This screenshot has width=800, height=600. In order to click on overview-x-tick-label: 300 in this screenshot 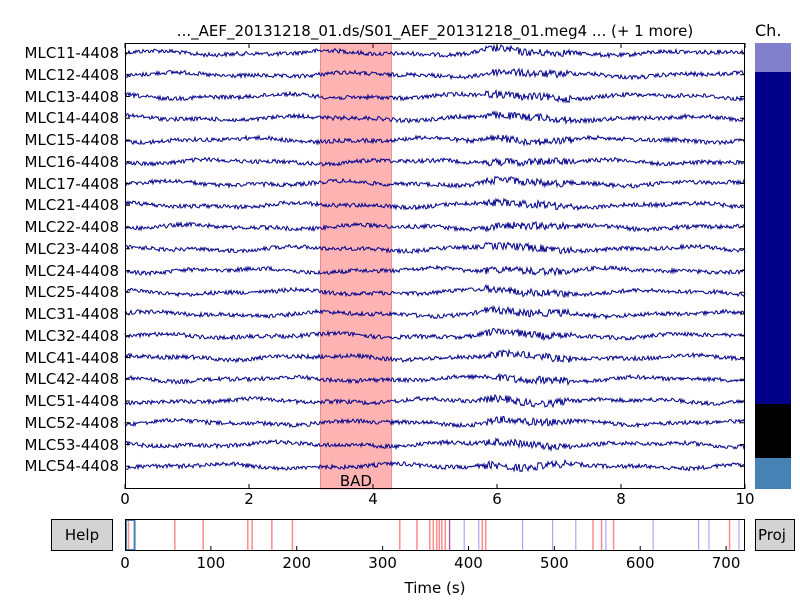, I will do `click(382, 563)`.